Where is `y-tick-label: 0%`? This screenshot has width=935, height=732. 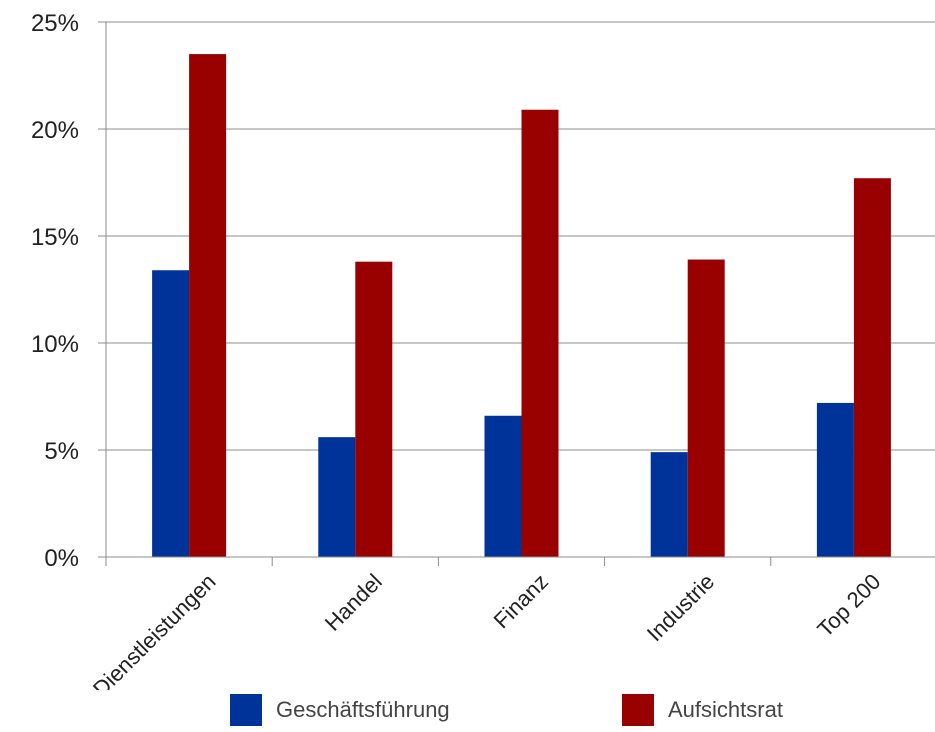
y-tick-label: 0% is located at coordinates (61, 558).